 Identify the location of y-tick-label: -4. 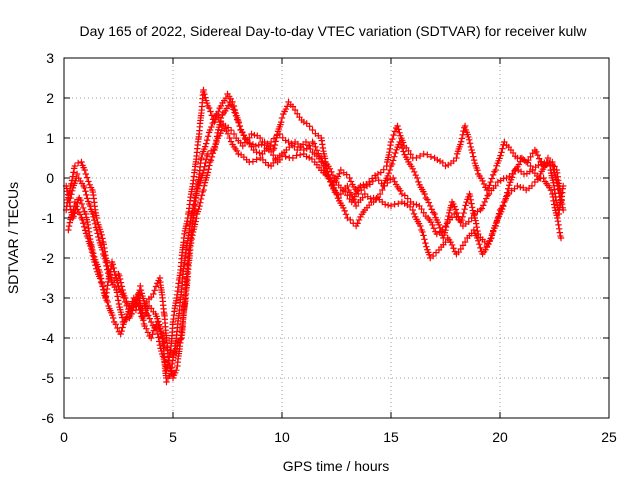
(48, 338).